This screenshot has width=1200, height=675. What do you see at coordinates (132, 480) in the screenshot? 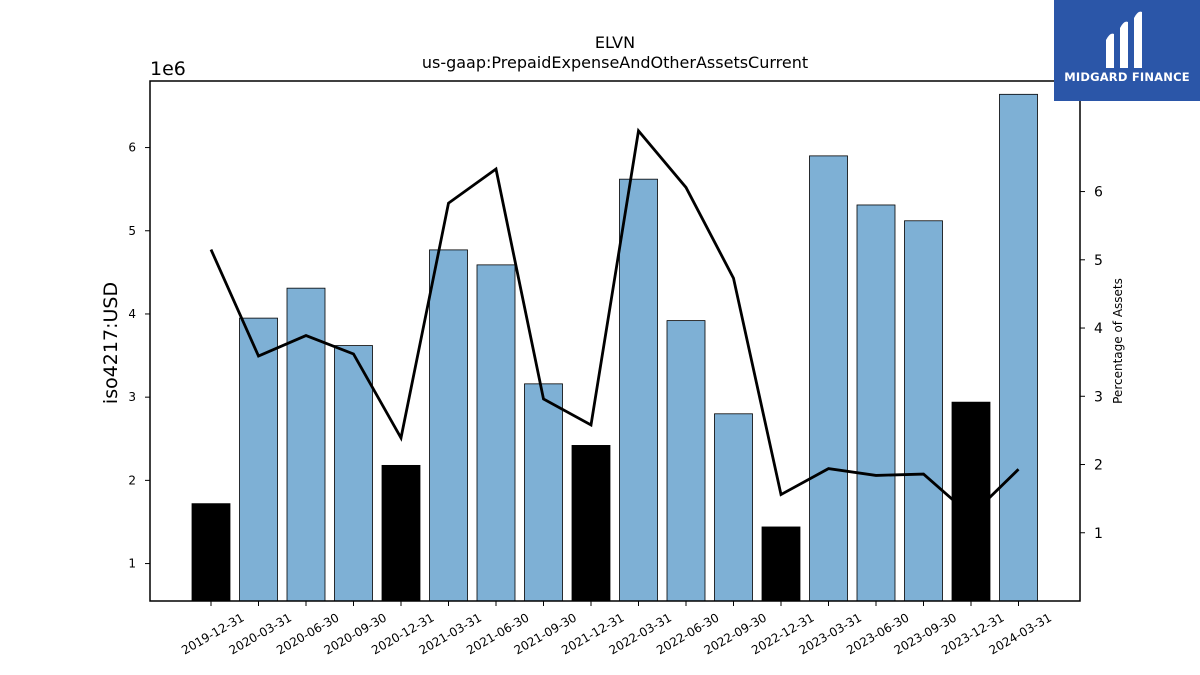
I see `y-tick-label-2: 2` at bounding box center [132, 480].